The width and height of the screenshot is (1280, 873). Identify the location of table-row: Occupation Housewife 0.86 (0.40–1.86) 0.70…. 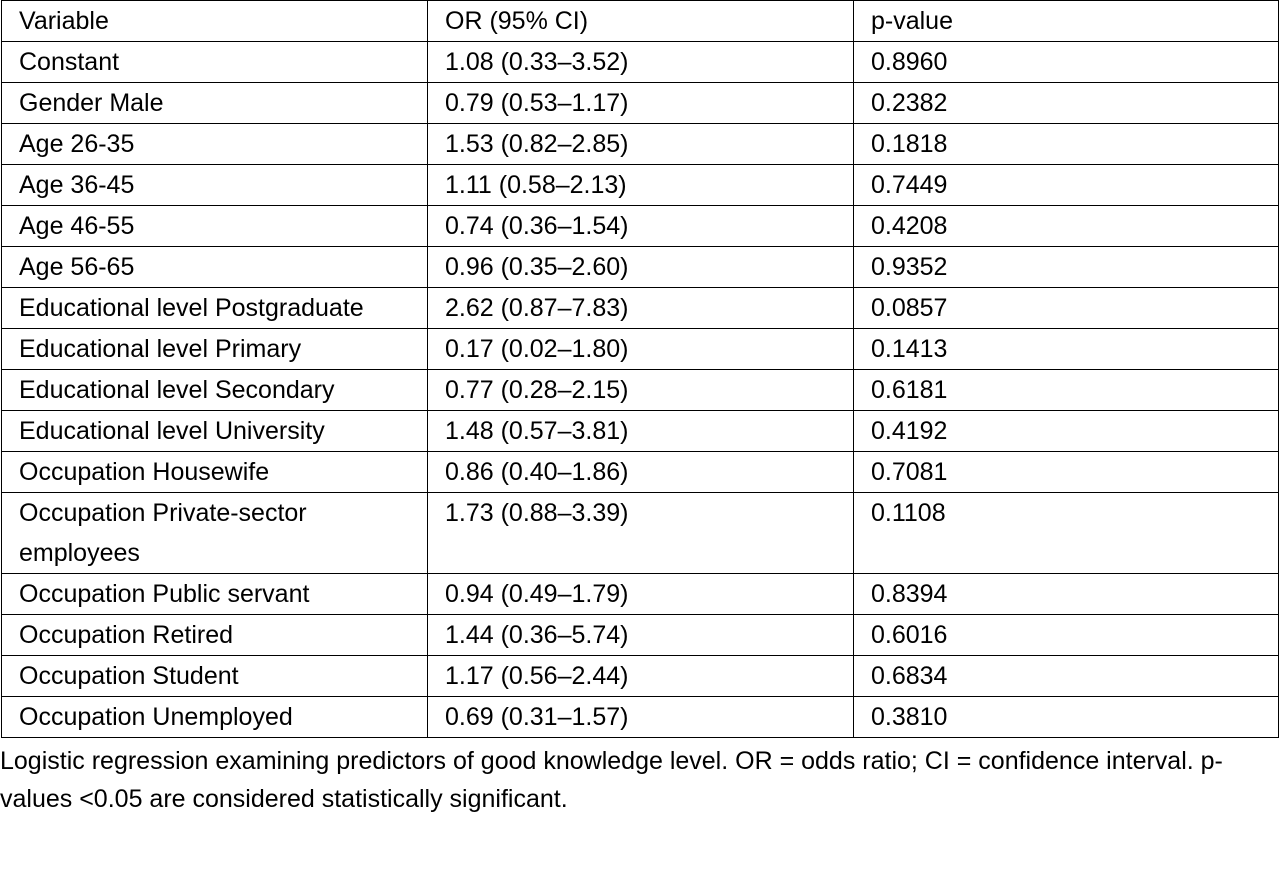
(640, 472).